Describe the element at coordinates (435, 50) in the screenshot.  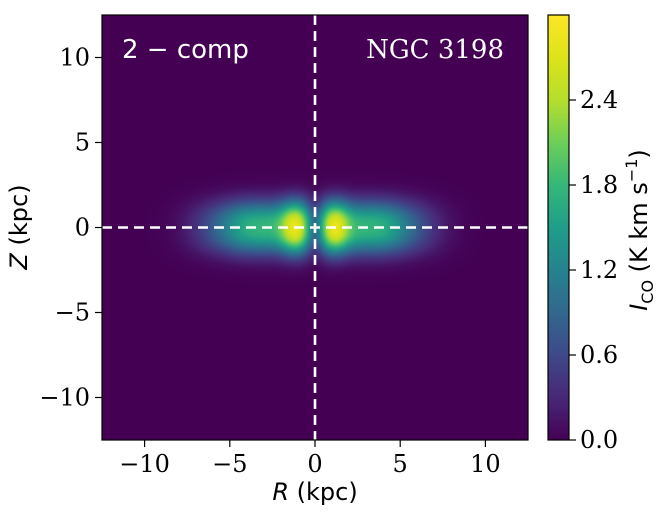
I see `galaxy-annotation: NGC 3198` at that location.